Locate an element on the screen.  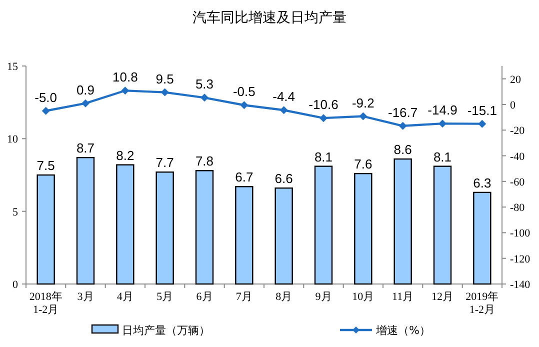
x-tick-label: 2018年 1-2月 is located at coordinates (45, 303).